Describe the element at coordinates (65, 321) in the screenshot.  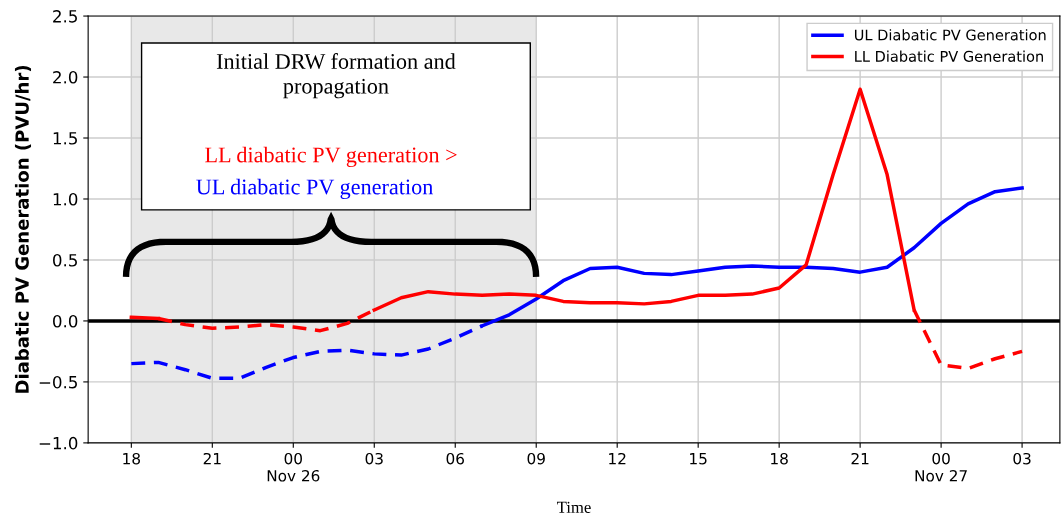
I see `y-tick-label: 0.0` at that location.